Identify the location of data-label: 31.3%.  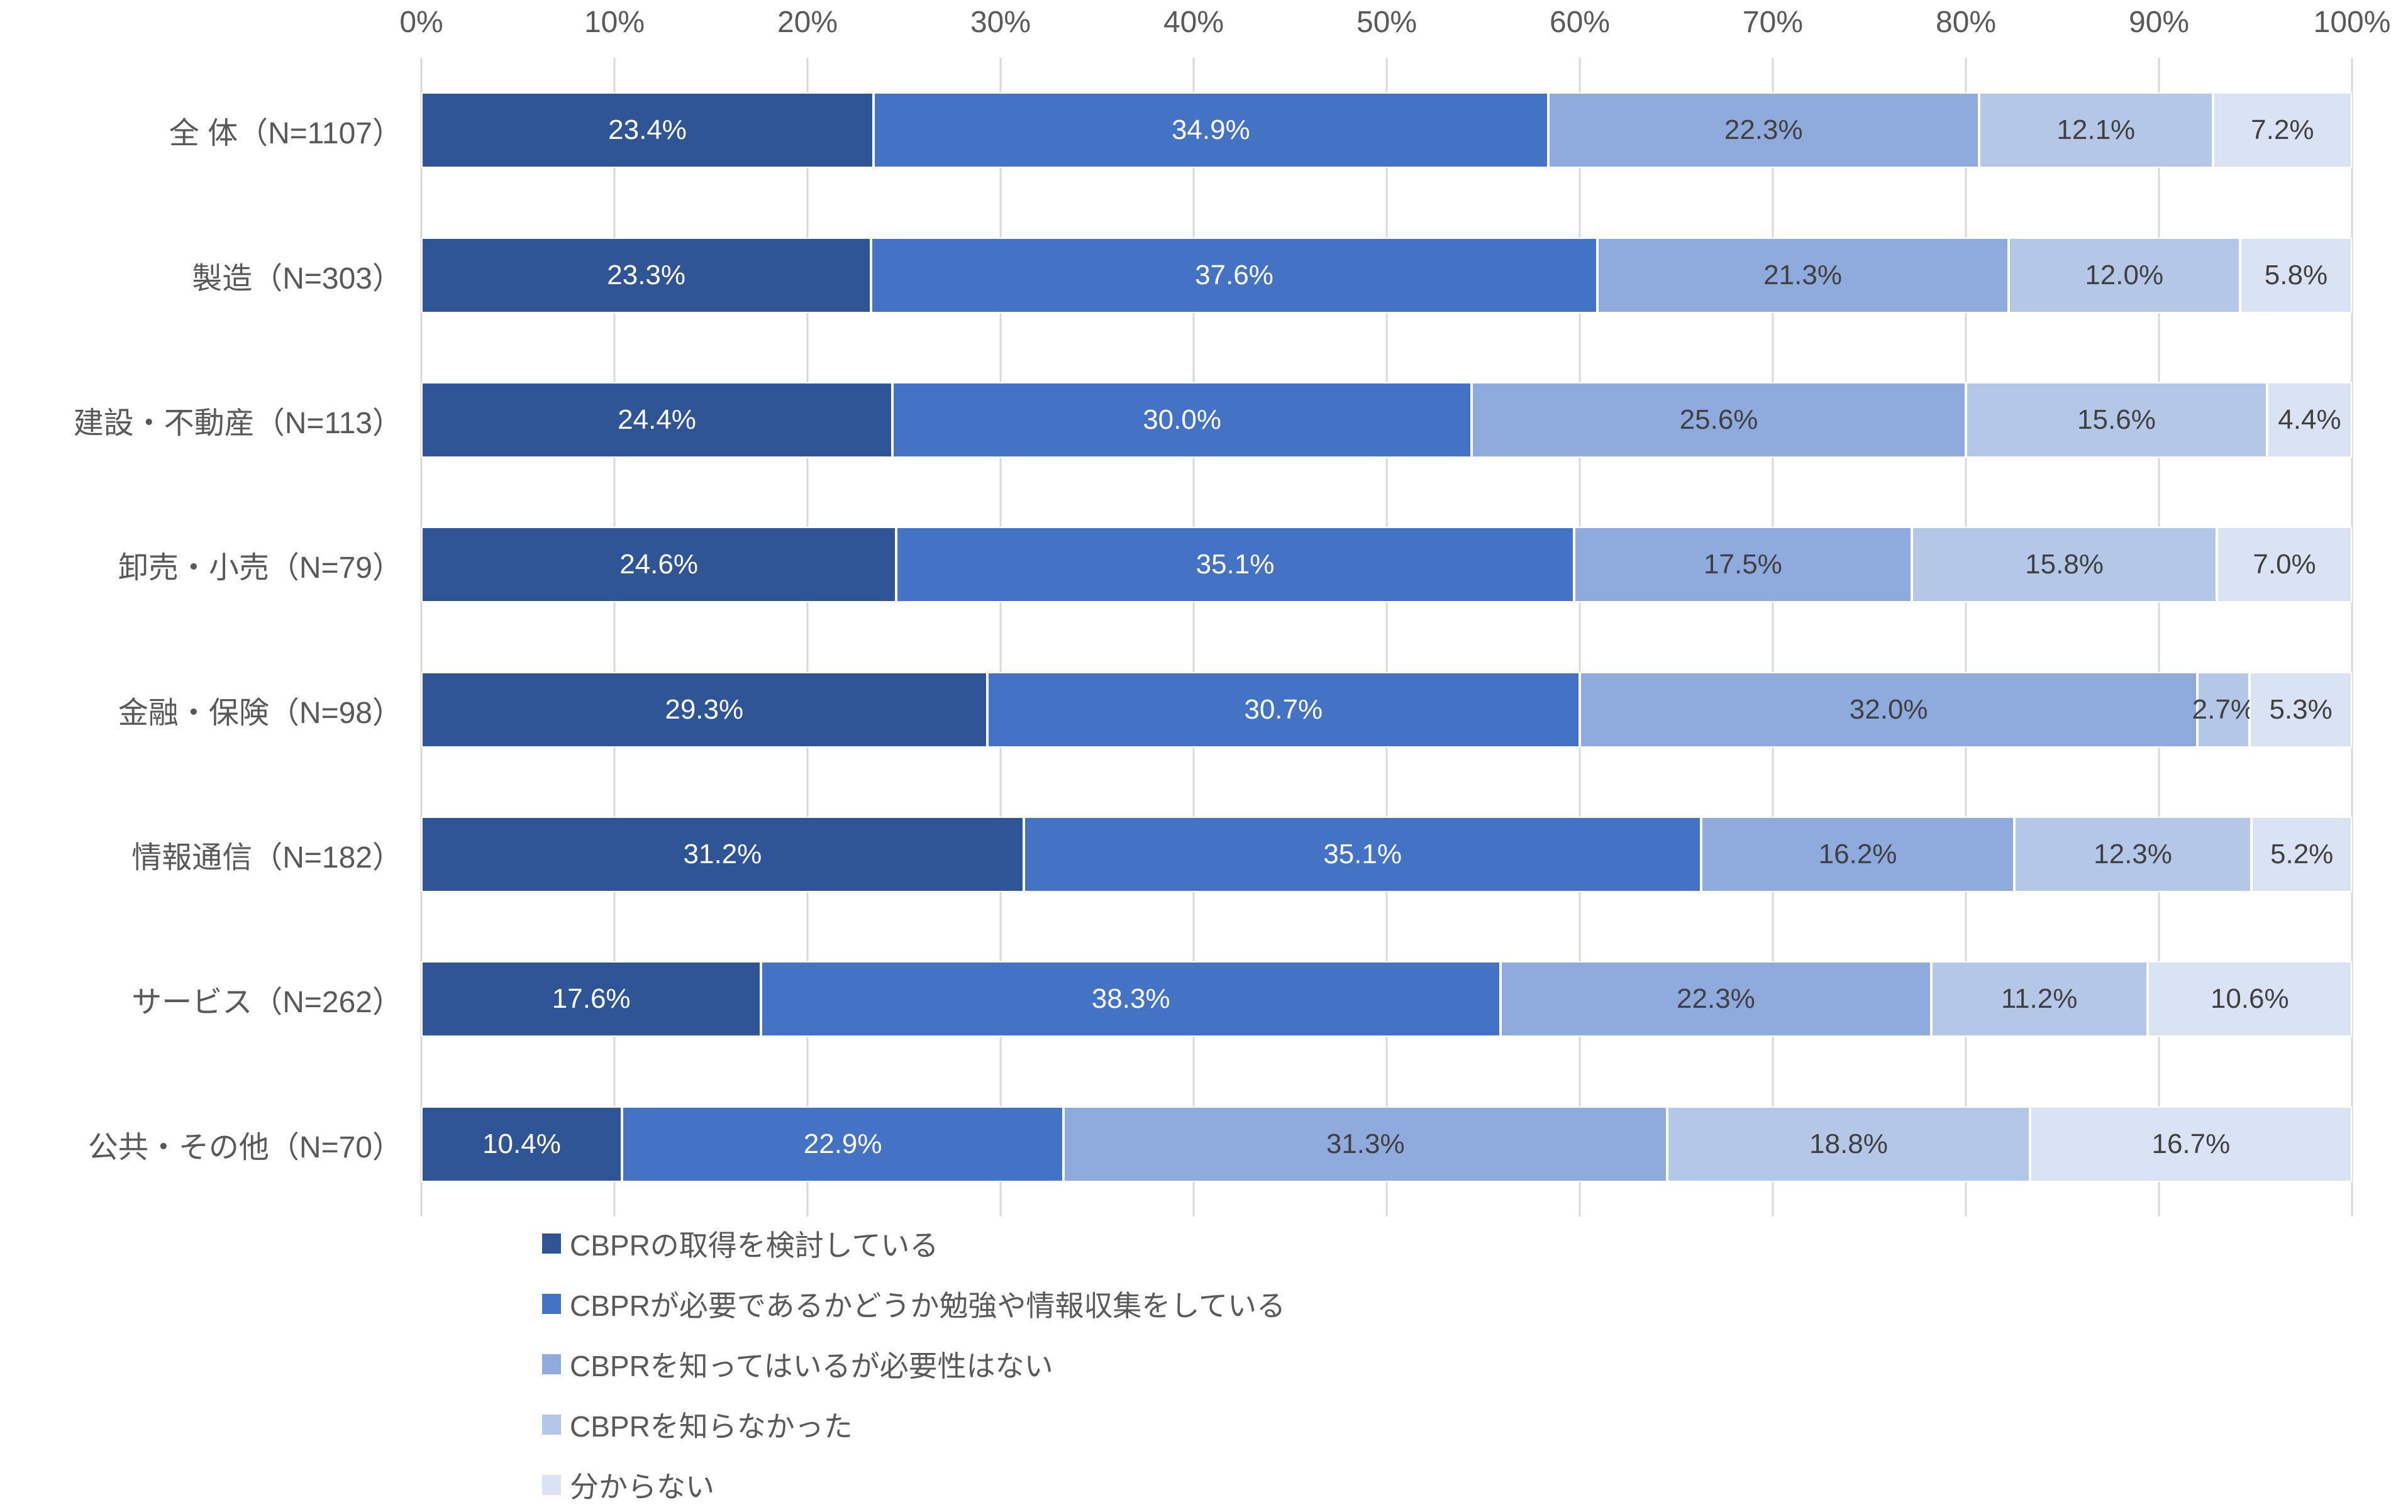
(1365, 1143).